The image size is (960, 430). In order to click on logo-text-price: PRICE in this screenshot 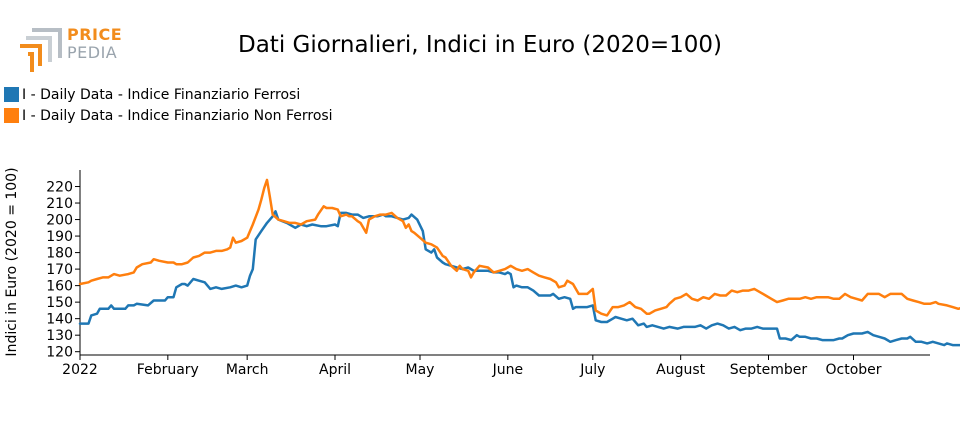, I will do `click(95, 34)`.